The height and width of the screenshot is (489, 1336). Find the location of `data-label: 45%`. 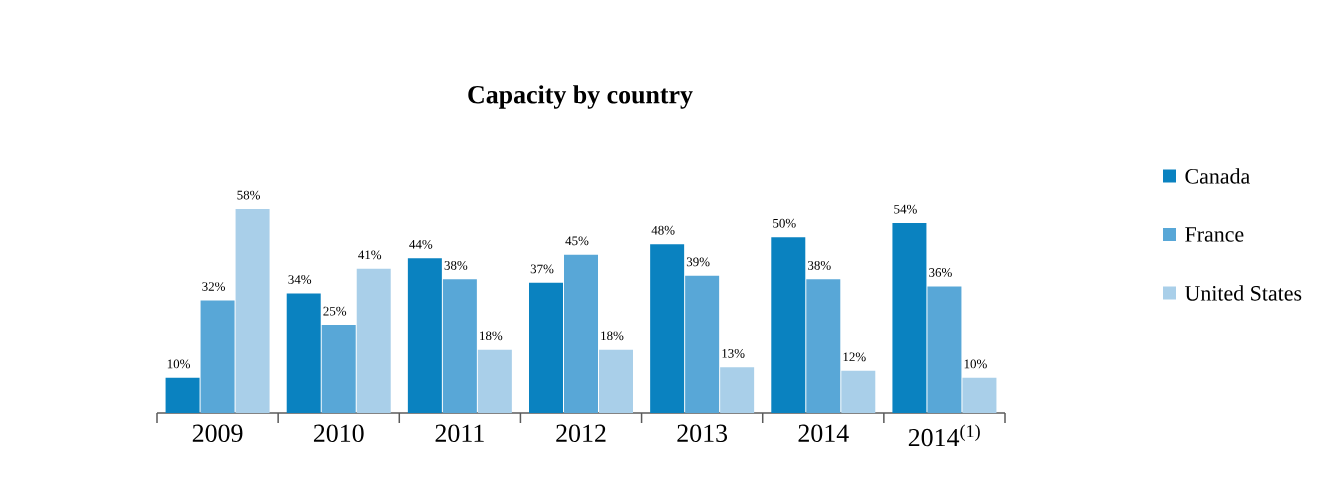

data-label: 45% is located at coordinates (577, 241).